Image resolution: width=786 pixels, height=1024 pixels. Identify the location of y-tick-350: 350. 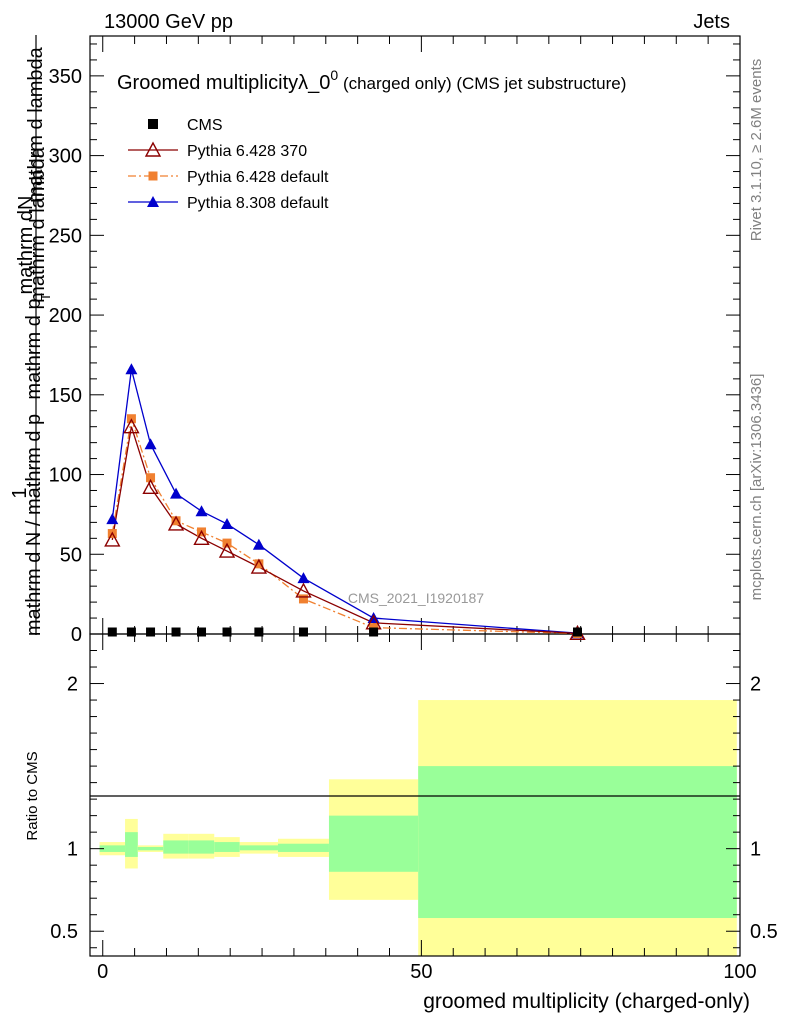
(65, 77).